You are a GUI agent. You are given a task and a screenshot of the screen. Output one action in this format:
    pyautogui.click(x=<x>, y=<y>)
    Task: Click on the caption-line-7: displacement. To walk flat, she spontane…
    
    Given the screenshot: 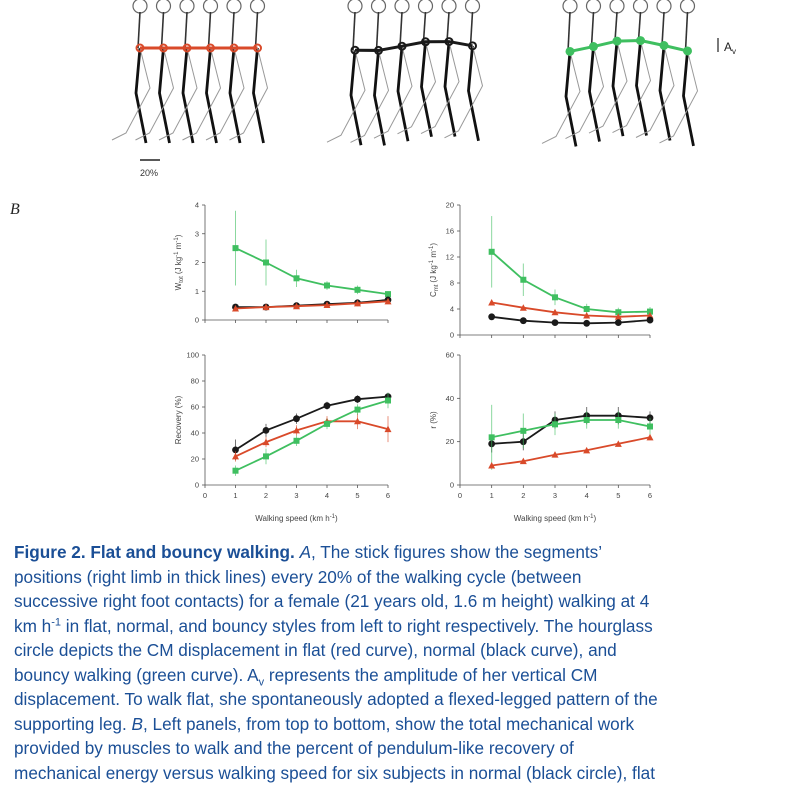 What is the action you would take?
    pyautogui.click(x=336, y=699)
    